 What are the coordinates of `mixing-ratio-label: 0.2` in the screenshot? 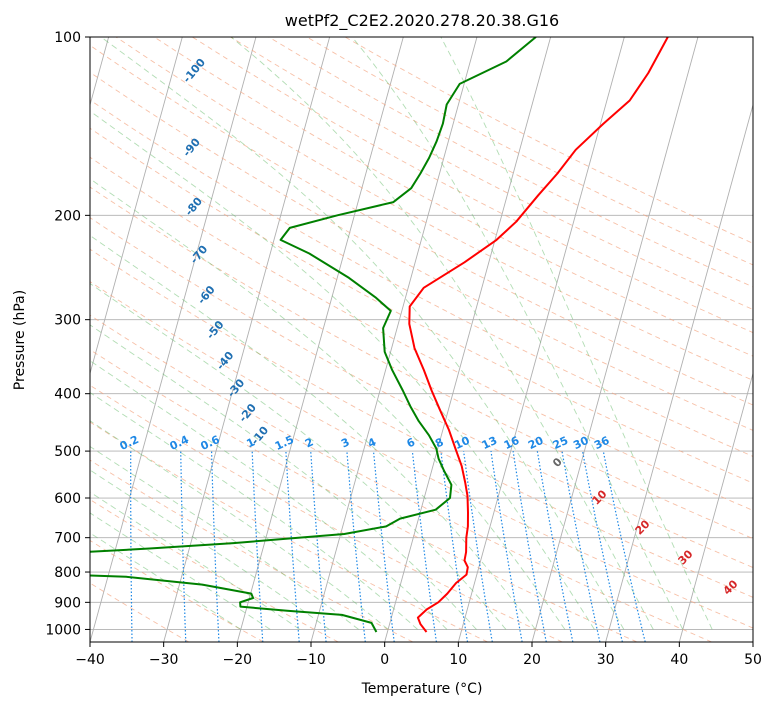 It's located at (129, 443).